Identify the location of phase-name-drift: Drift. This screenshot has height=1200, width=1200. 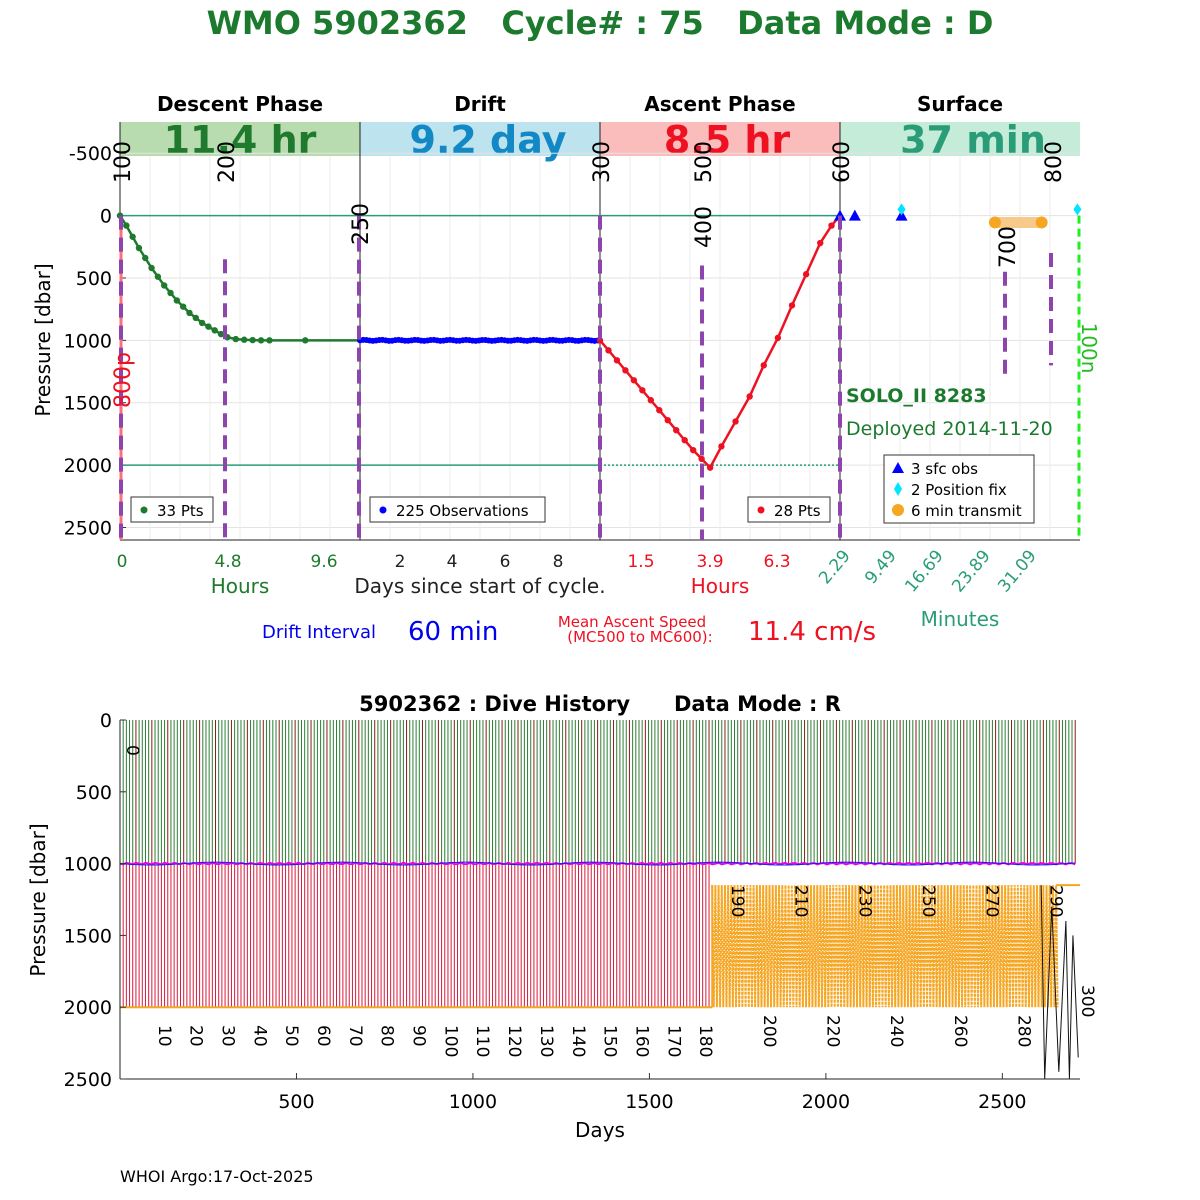
(480, 104).